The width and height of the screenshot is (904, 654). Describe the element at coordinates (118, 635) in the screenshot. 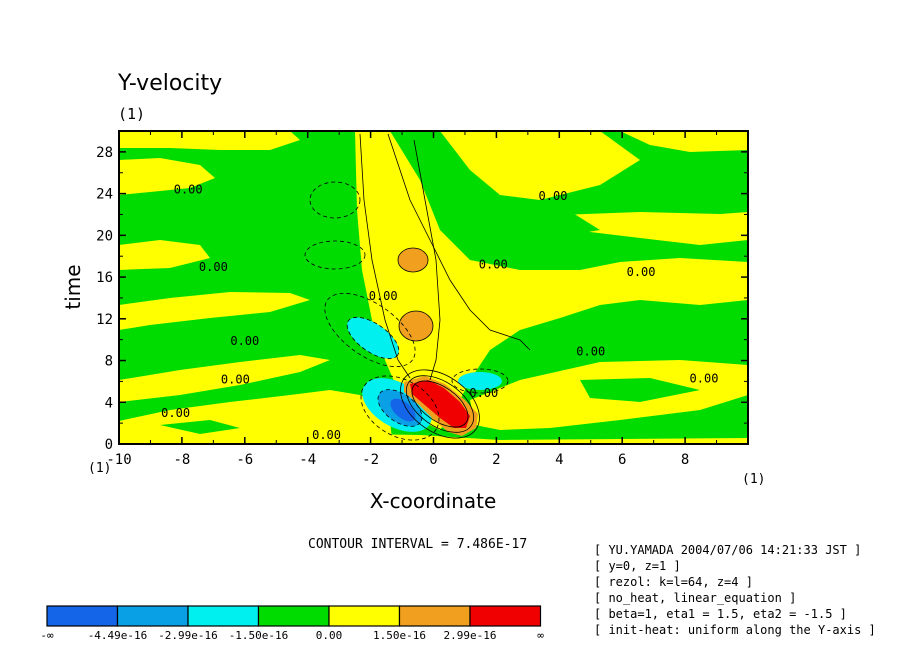

I see `colorbar-label: -4.49e-16` at that location.